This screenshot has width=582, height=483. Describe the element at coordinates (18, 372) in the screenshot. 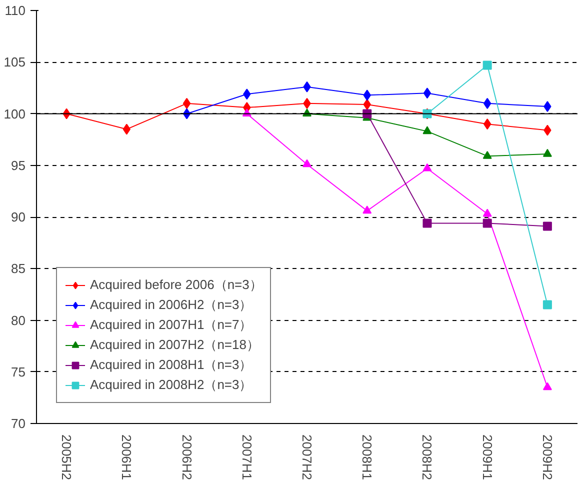

I see `y-tick-label: 75` at that location.